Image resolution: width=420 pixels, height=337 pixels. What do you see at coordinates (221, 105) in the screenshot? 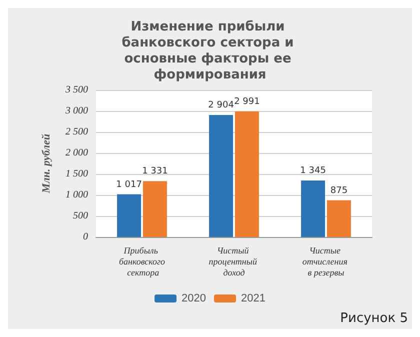
I see `data-label: 2 904` at bounding box center [221, 105].